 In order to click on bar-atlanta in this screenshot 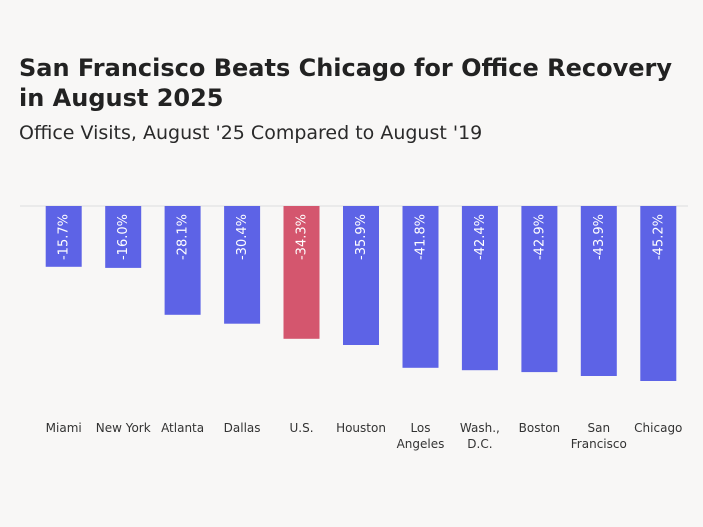, I will do `click(182, 260)`.